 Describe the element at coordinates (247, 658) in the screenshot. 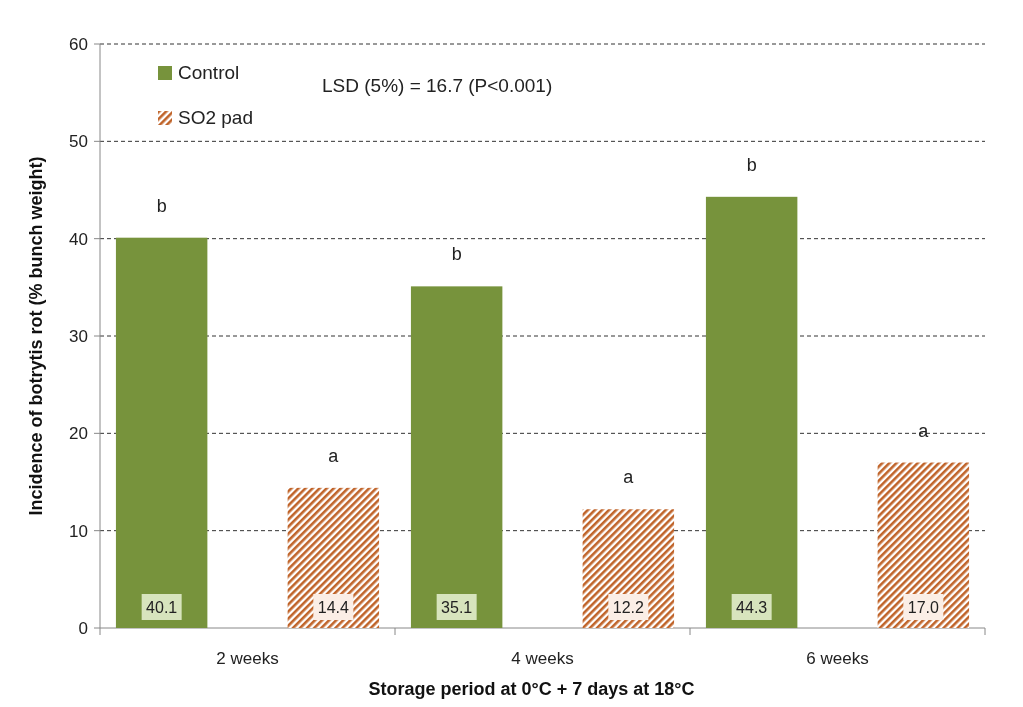

I see `x-tick-label: 2 weeks` at that location.